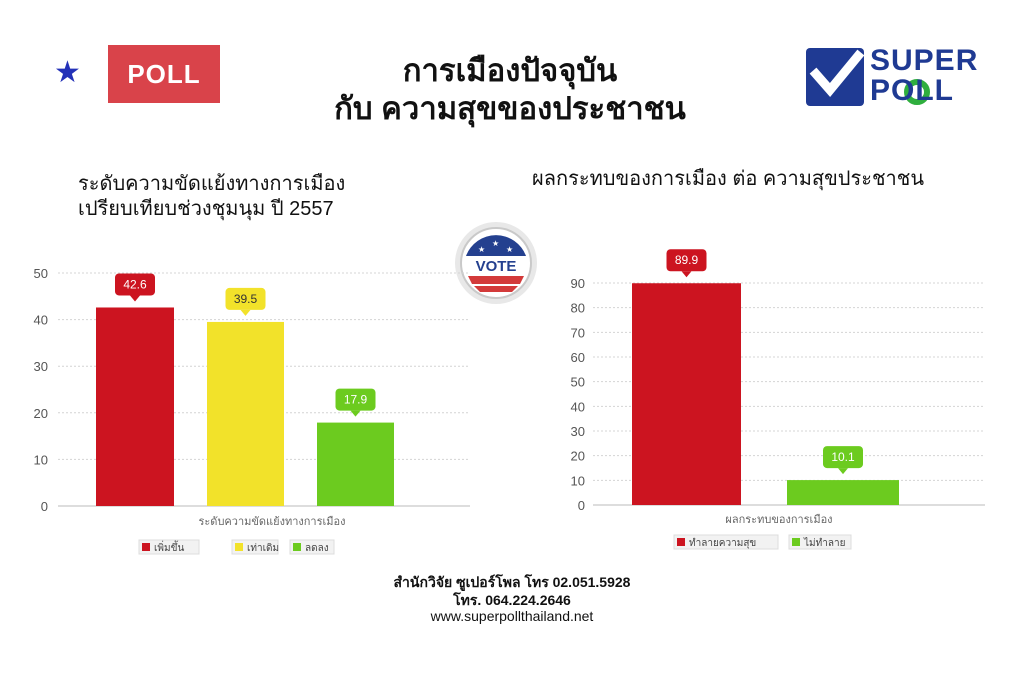  I want to click on data-label: 89.9, so click(687, 260).